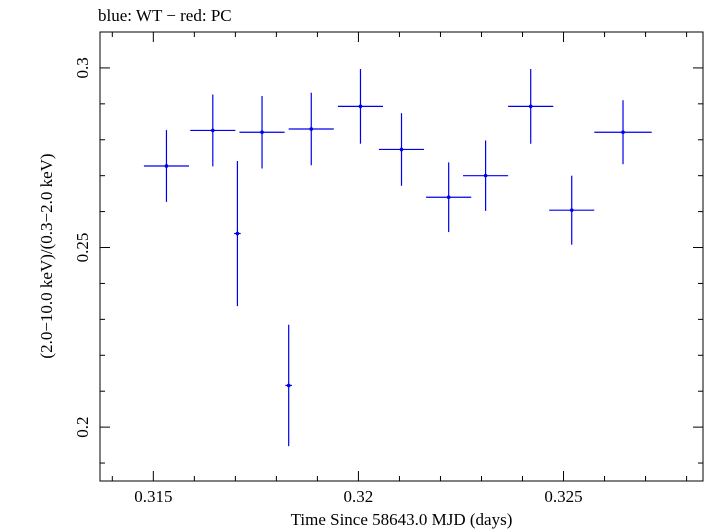 The image size is (705, 532). I want to click on x-axis-label: Time Since 58643.0 MJD (days), so click(401, 519).